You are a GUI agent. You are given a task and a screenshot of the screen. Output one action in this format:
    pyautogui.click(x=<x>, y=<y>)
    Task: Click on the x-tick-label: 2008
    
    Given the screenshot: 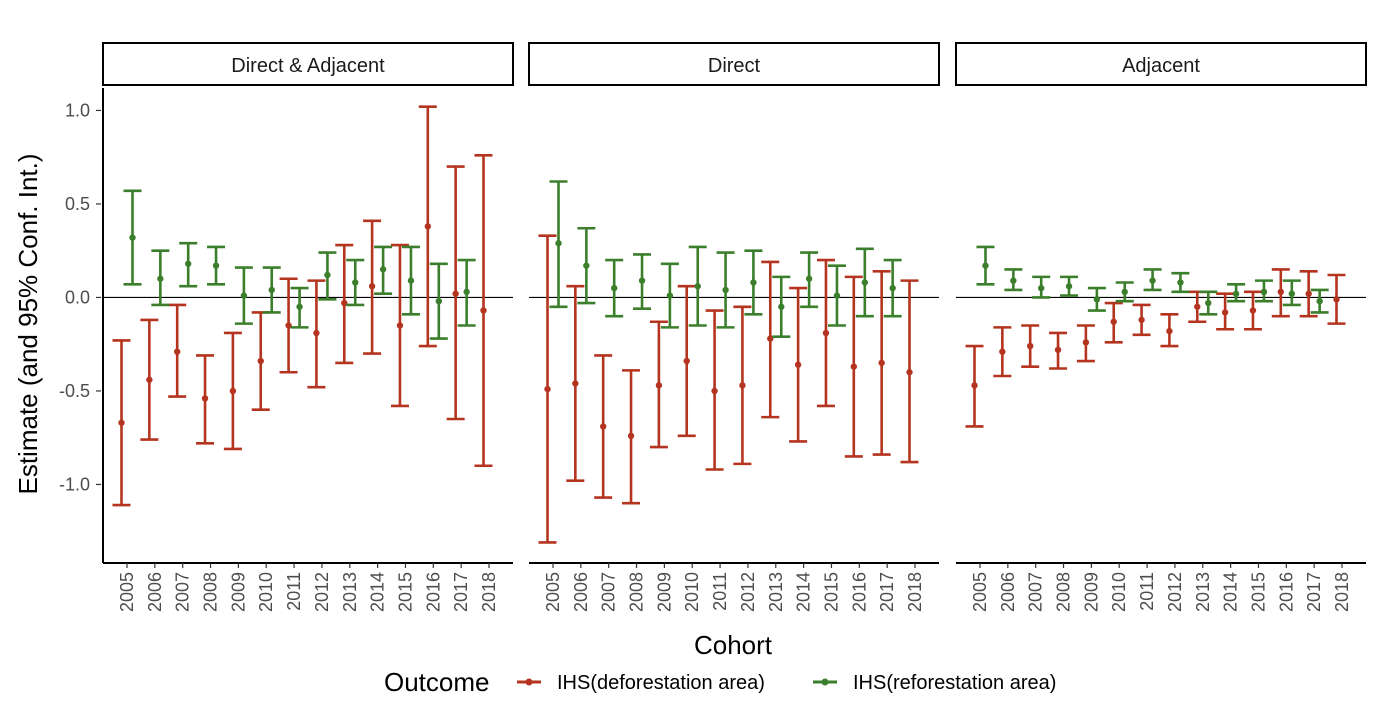 What is the action you would take?
    pyautogui.click(x=211, y=592)
    